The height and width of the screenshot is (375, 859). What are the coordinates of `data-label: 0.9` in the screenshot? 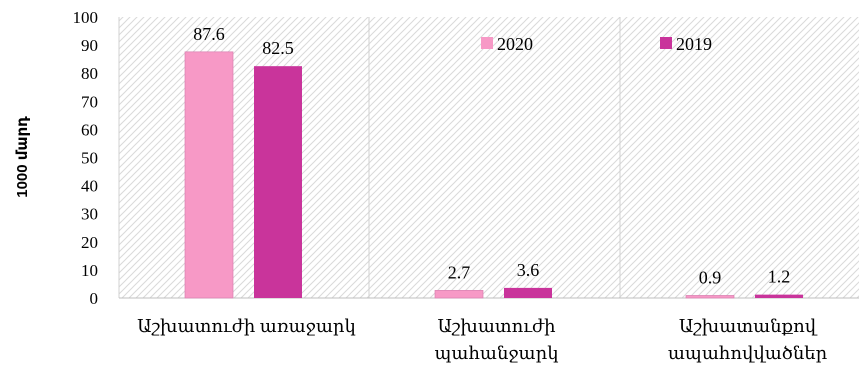 It's located at (710, 277).